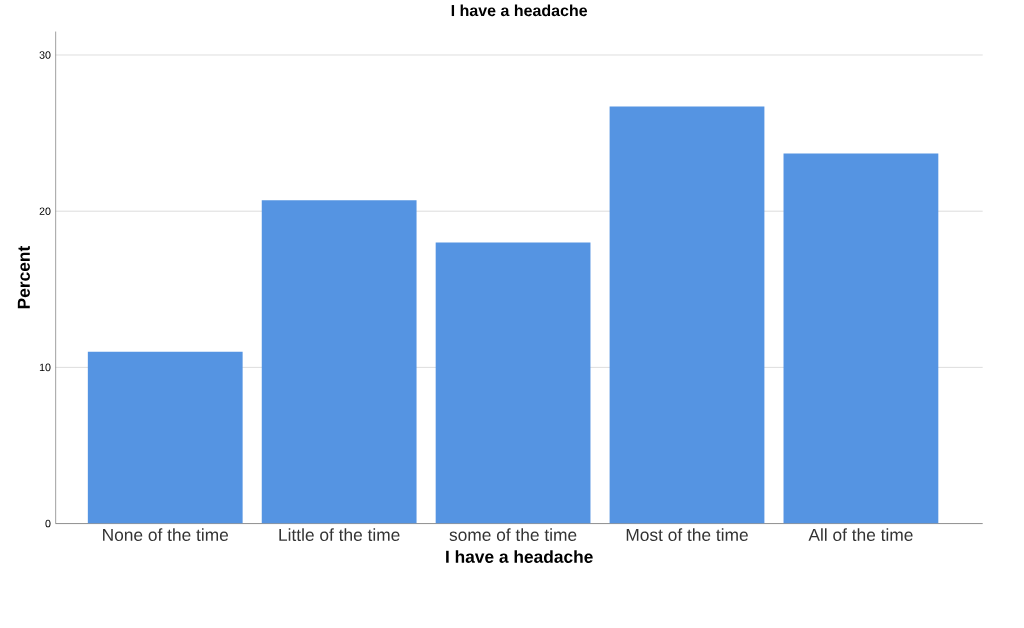  I want to click on x-tick-label: Most of the time, so click(687, 534).